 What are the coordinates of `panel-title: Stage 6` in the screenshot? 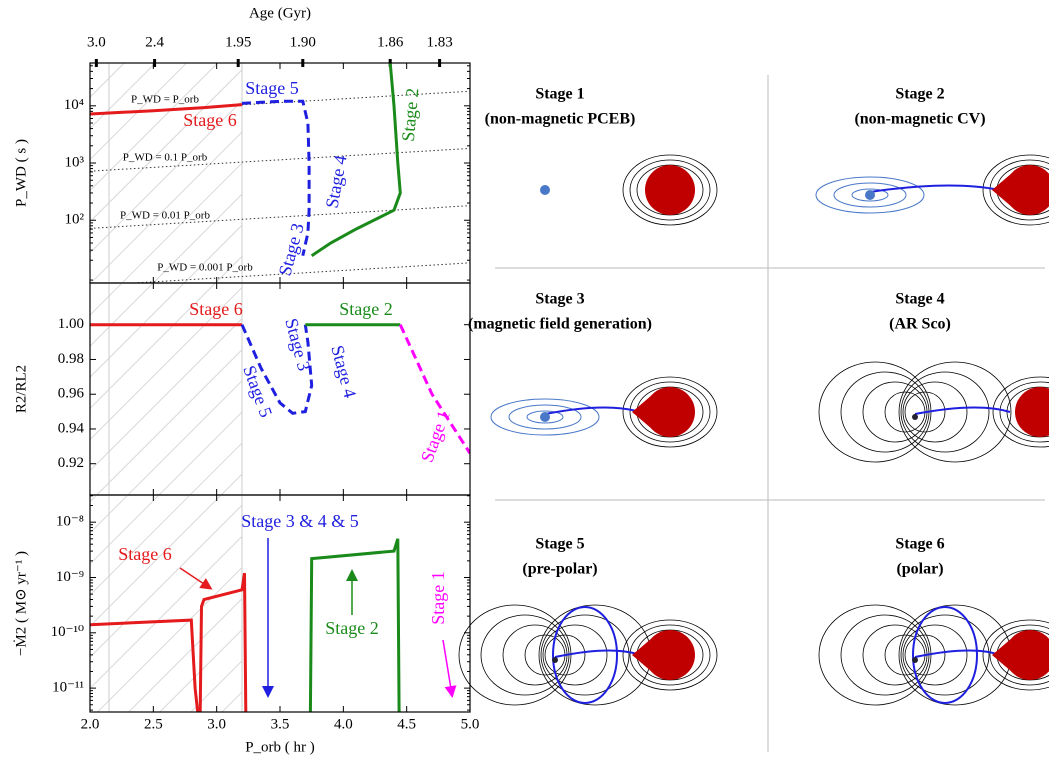 It's located at (919, 544).